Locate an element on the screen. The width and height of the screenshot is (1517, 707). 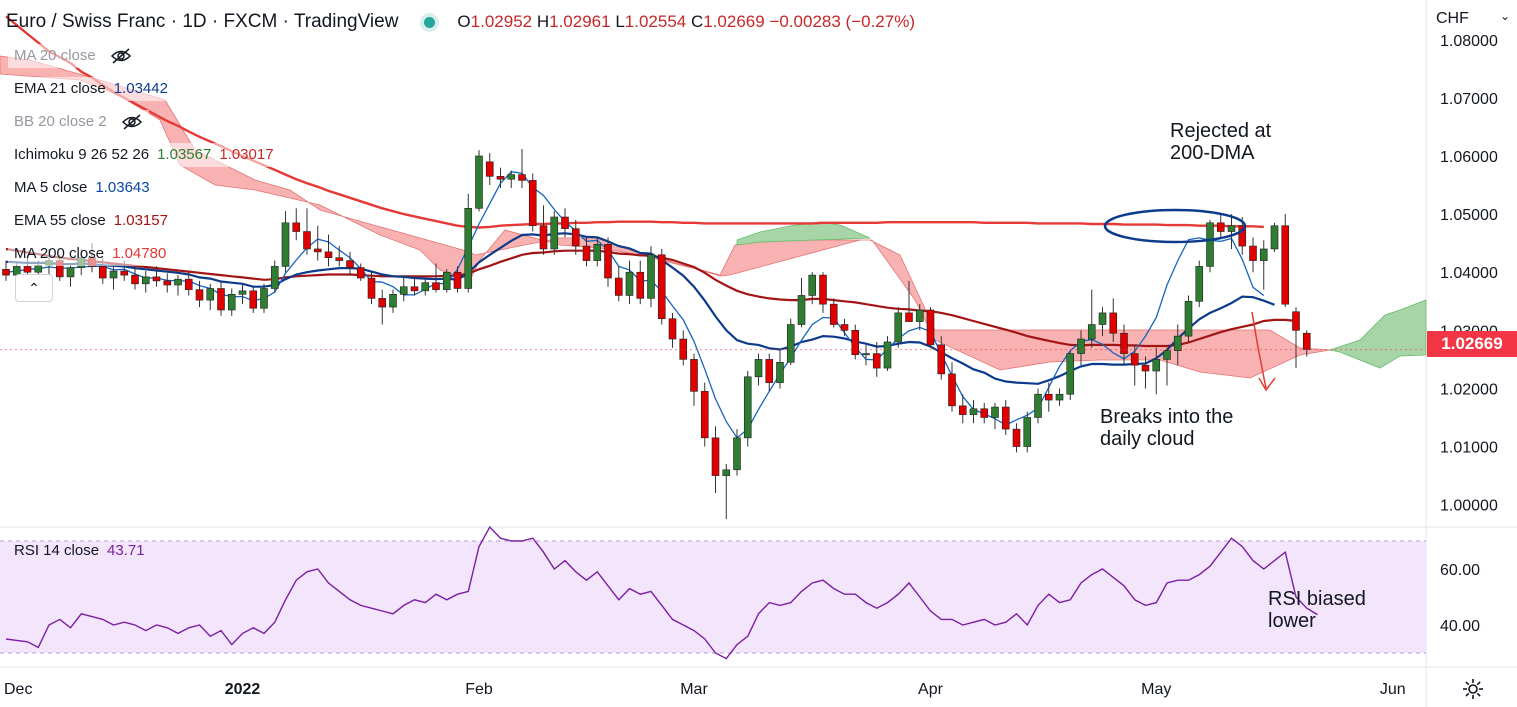
annotation-rejected: Rejected at 200-DMA is located at coordinates (1221, 142).